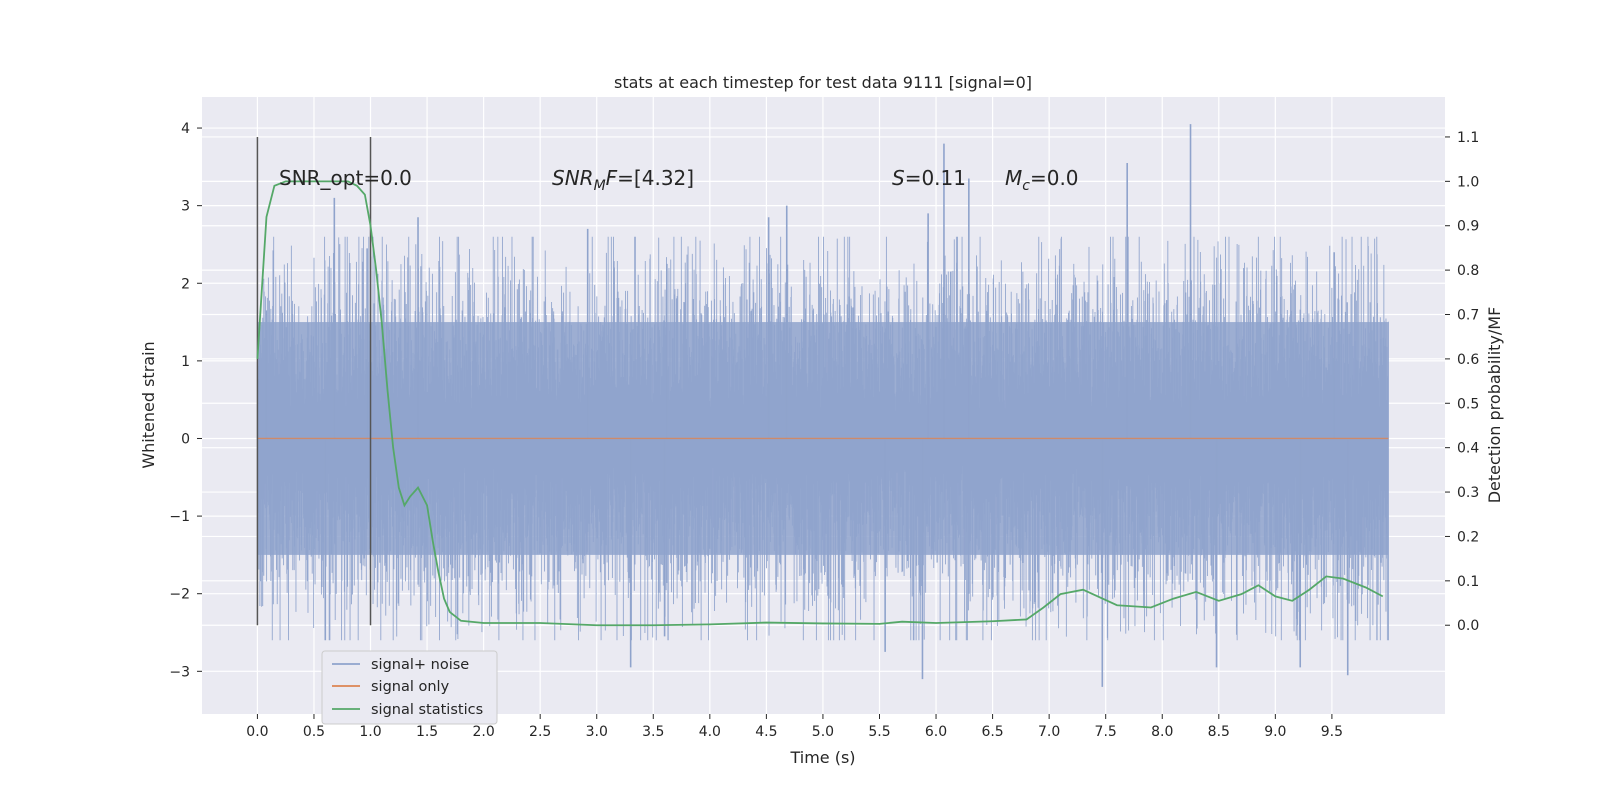  Describe the element at coordinates (879, 732) in the screenshot. I see `x-tick-label: 5.5` at that location.